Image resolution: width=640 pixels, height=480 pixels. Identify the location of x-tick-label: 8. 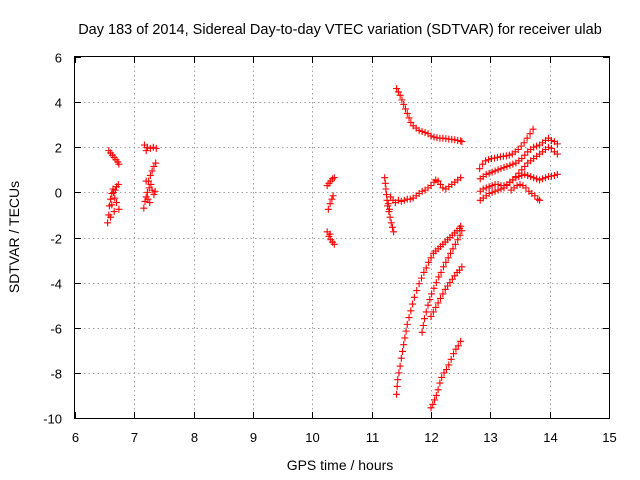
(194, 437).